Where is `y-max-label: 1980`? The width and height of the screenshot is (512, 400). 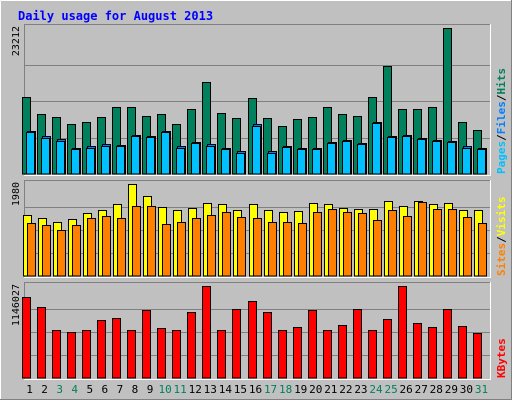
y-max-label: 1980 is located at coordinates (16, 194).